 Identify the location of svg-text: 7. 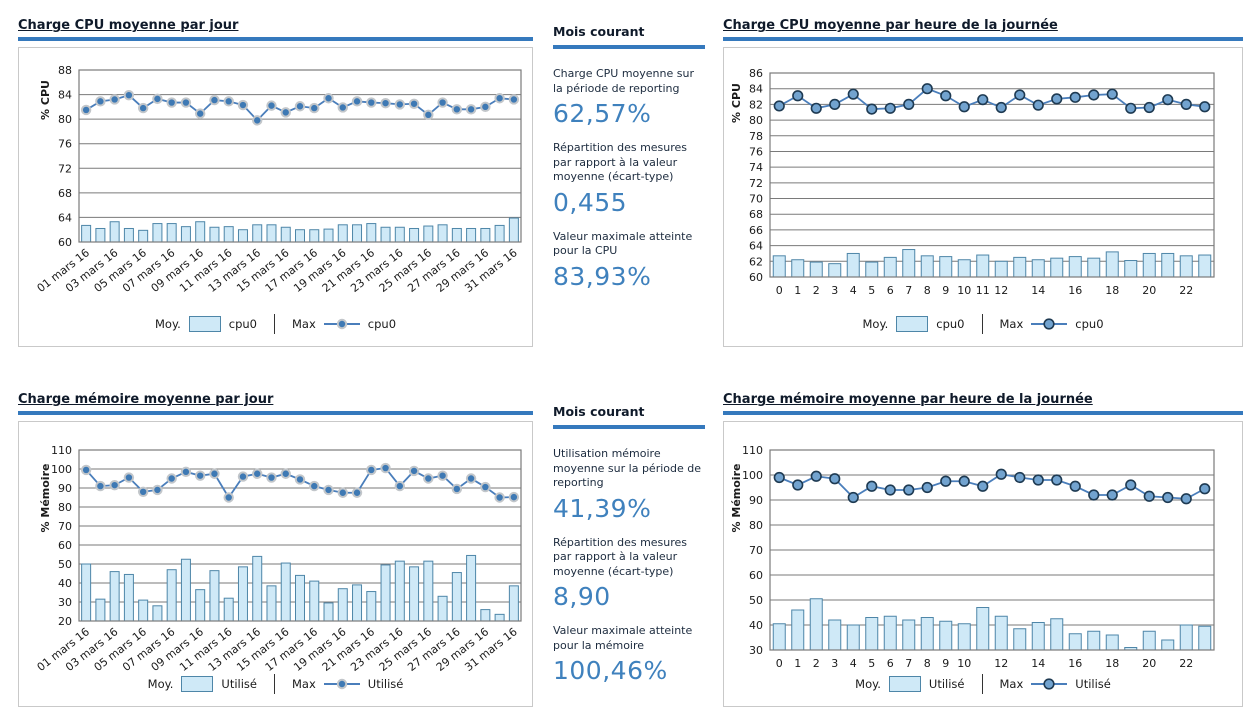
(908, 290).